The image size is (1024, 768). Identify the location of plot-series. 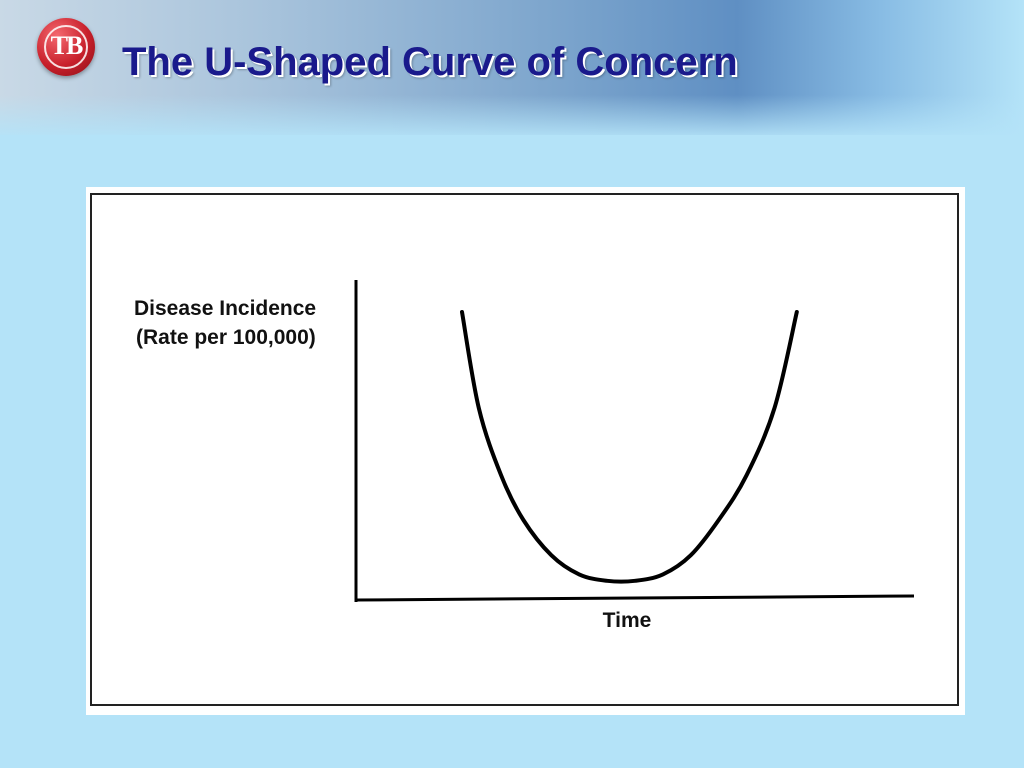
(629, 447).